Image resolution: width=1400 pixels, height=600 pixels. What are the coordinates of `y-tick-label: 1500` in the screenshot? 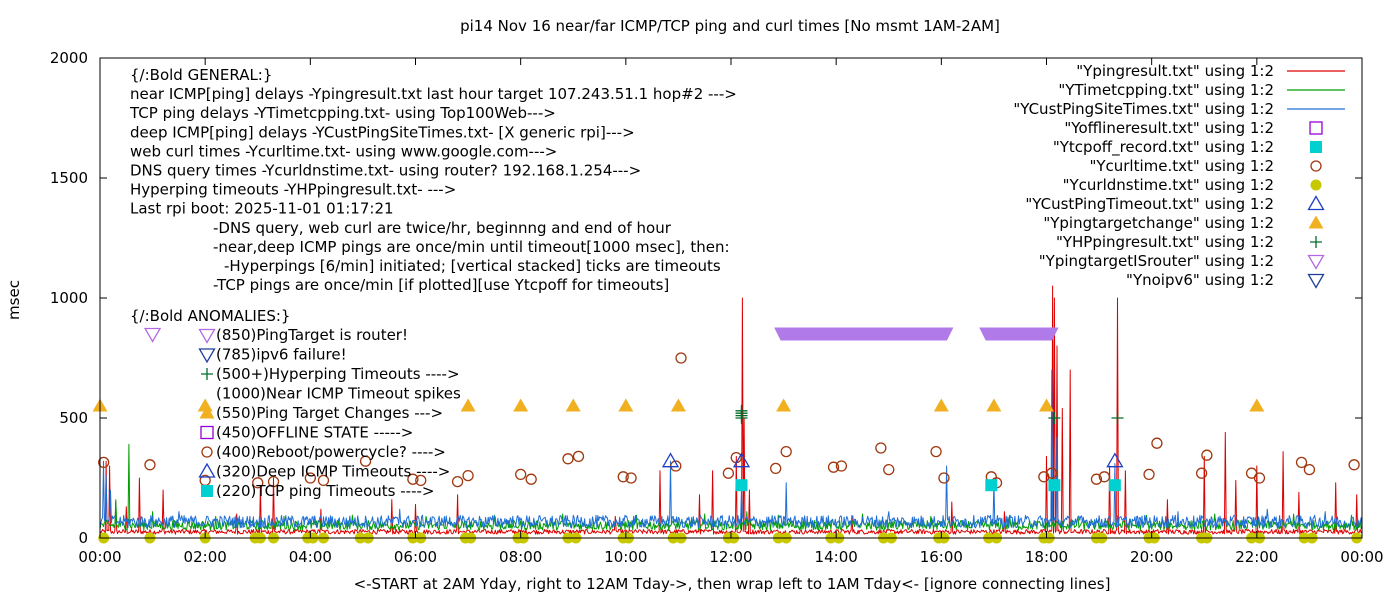 It's located at (69, 178).